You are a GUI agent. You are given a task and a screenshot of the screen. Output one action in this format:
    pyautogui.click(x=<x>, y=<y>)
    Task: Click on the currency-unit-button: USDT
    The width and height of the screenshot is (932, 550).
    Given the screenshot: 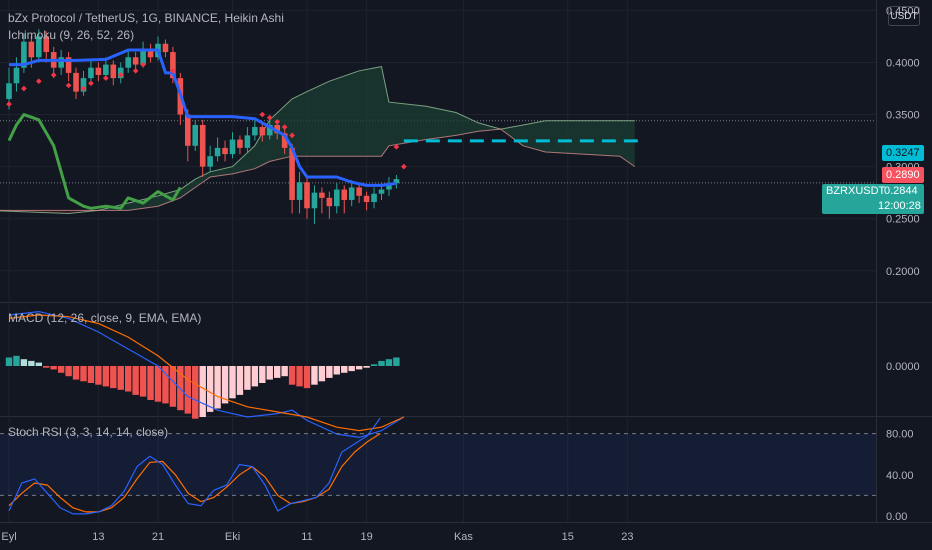 What is the action you would take?
    pyautogui.click(x=904, y=16)
    